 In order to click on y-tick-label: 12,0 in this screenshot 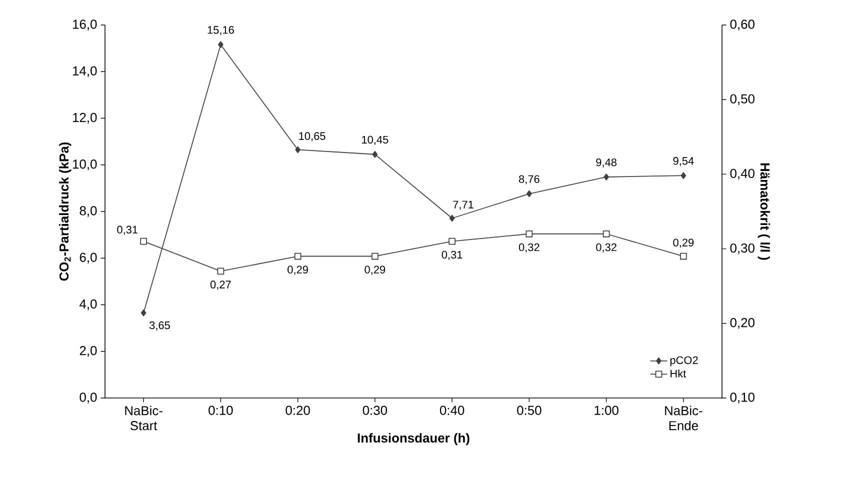, I will do `click(85, 118)`.